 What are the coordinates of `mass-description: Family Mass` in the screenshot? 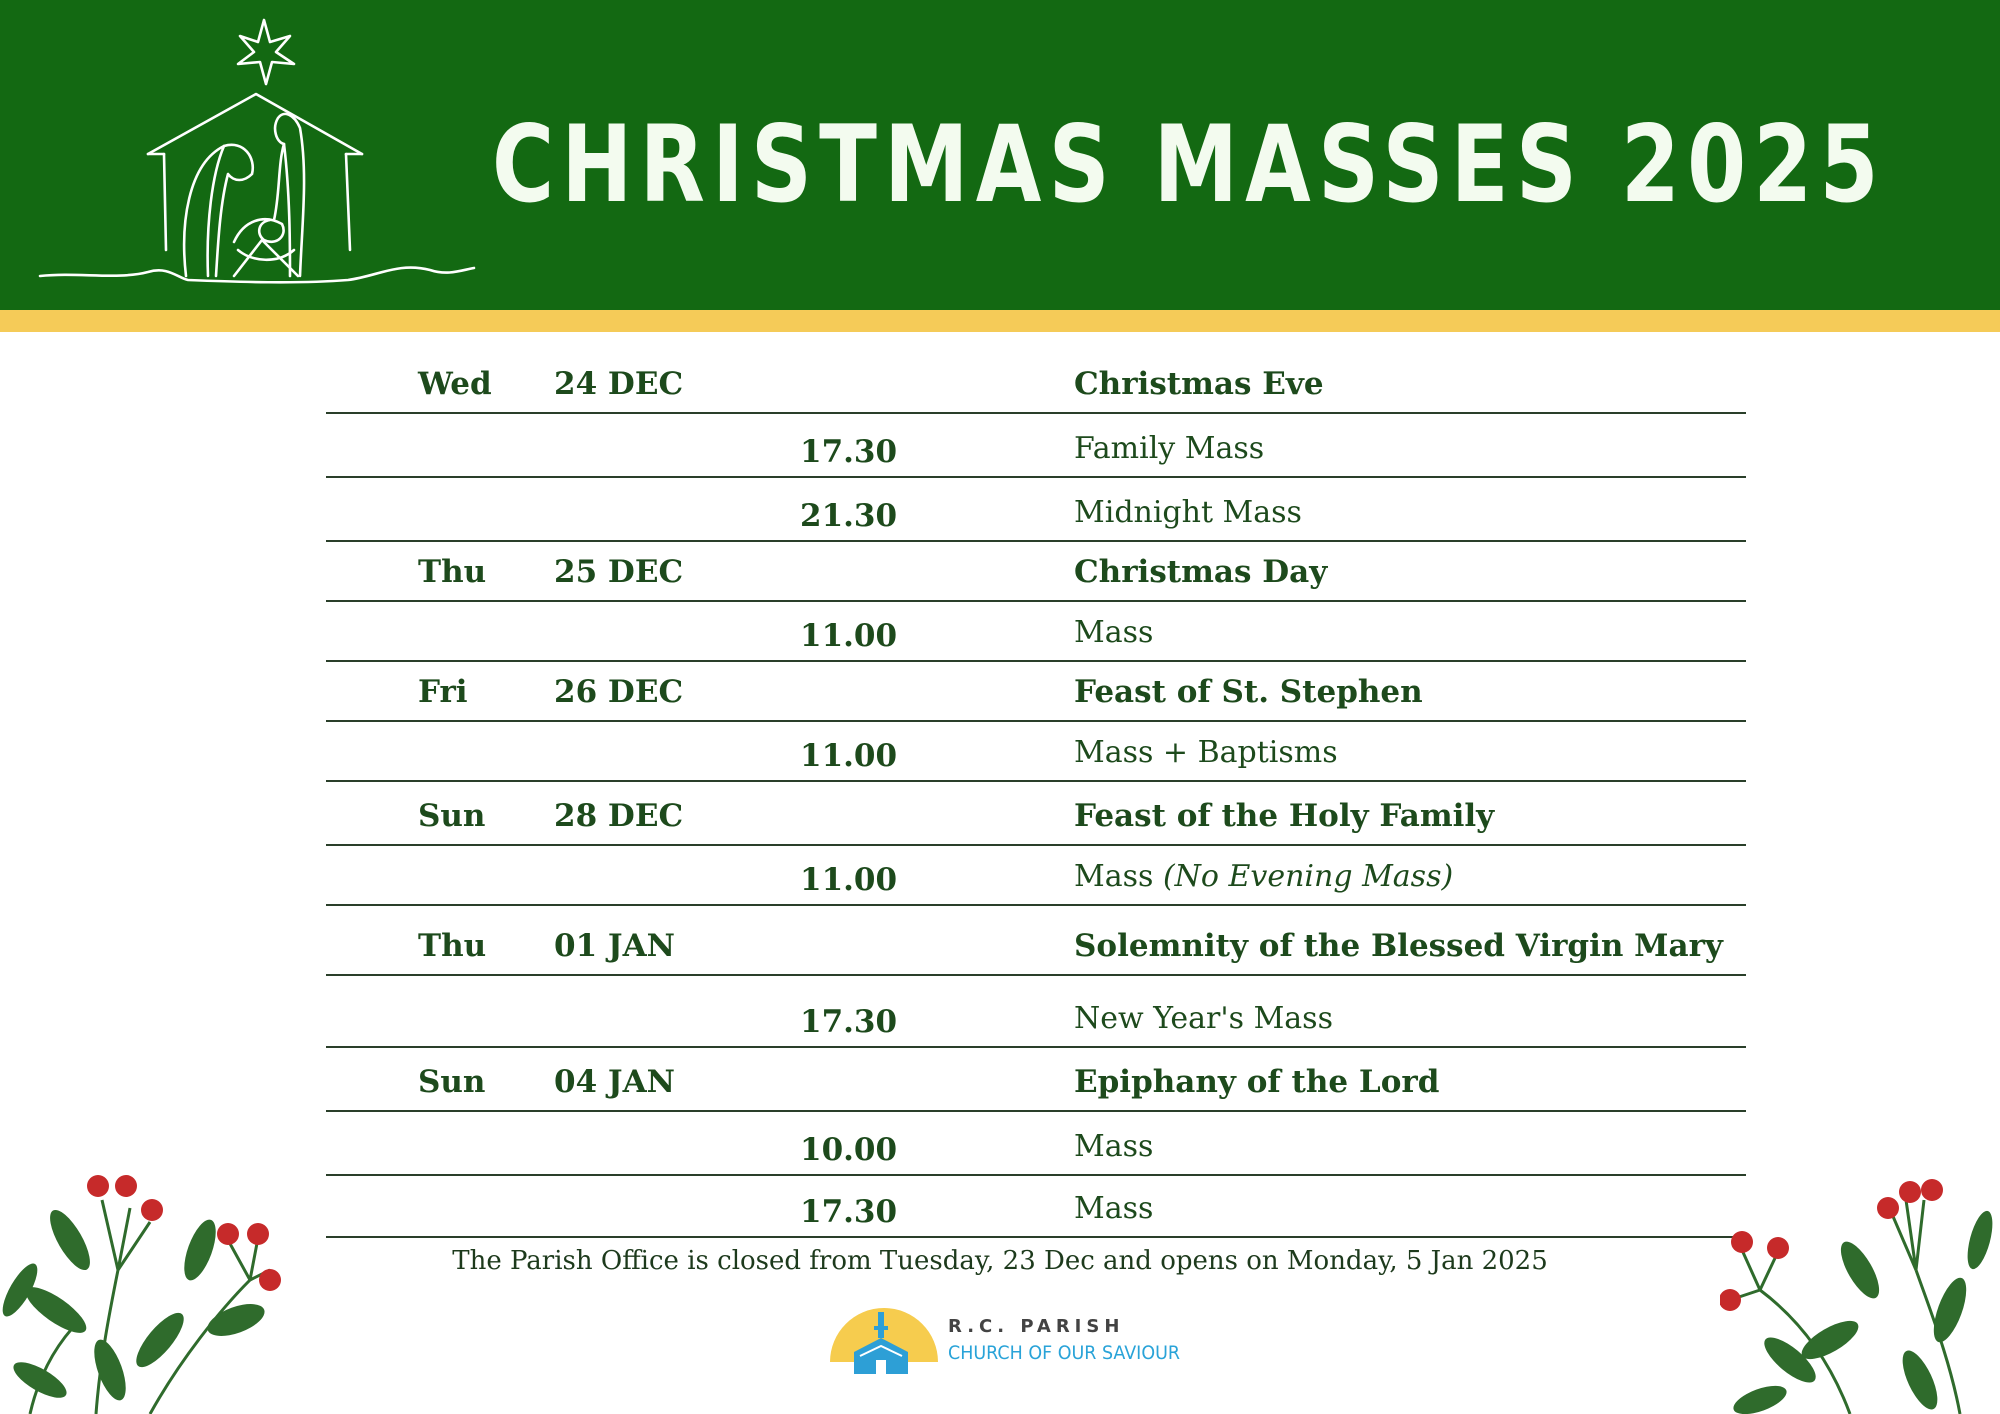 It's located at (1169, 448).